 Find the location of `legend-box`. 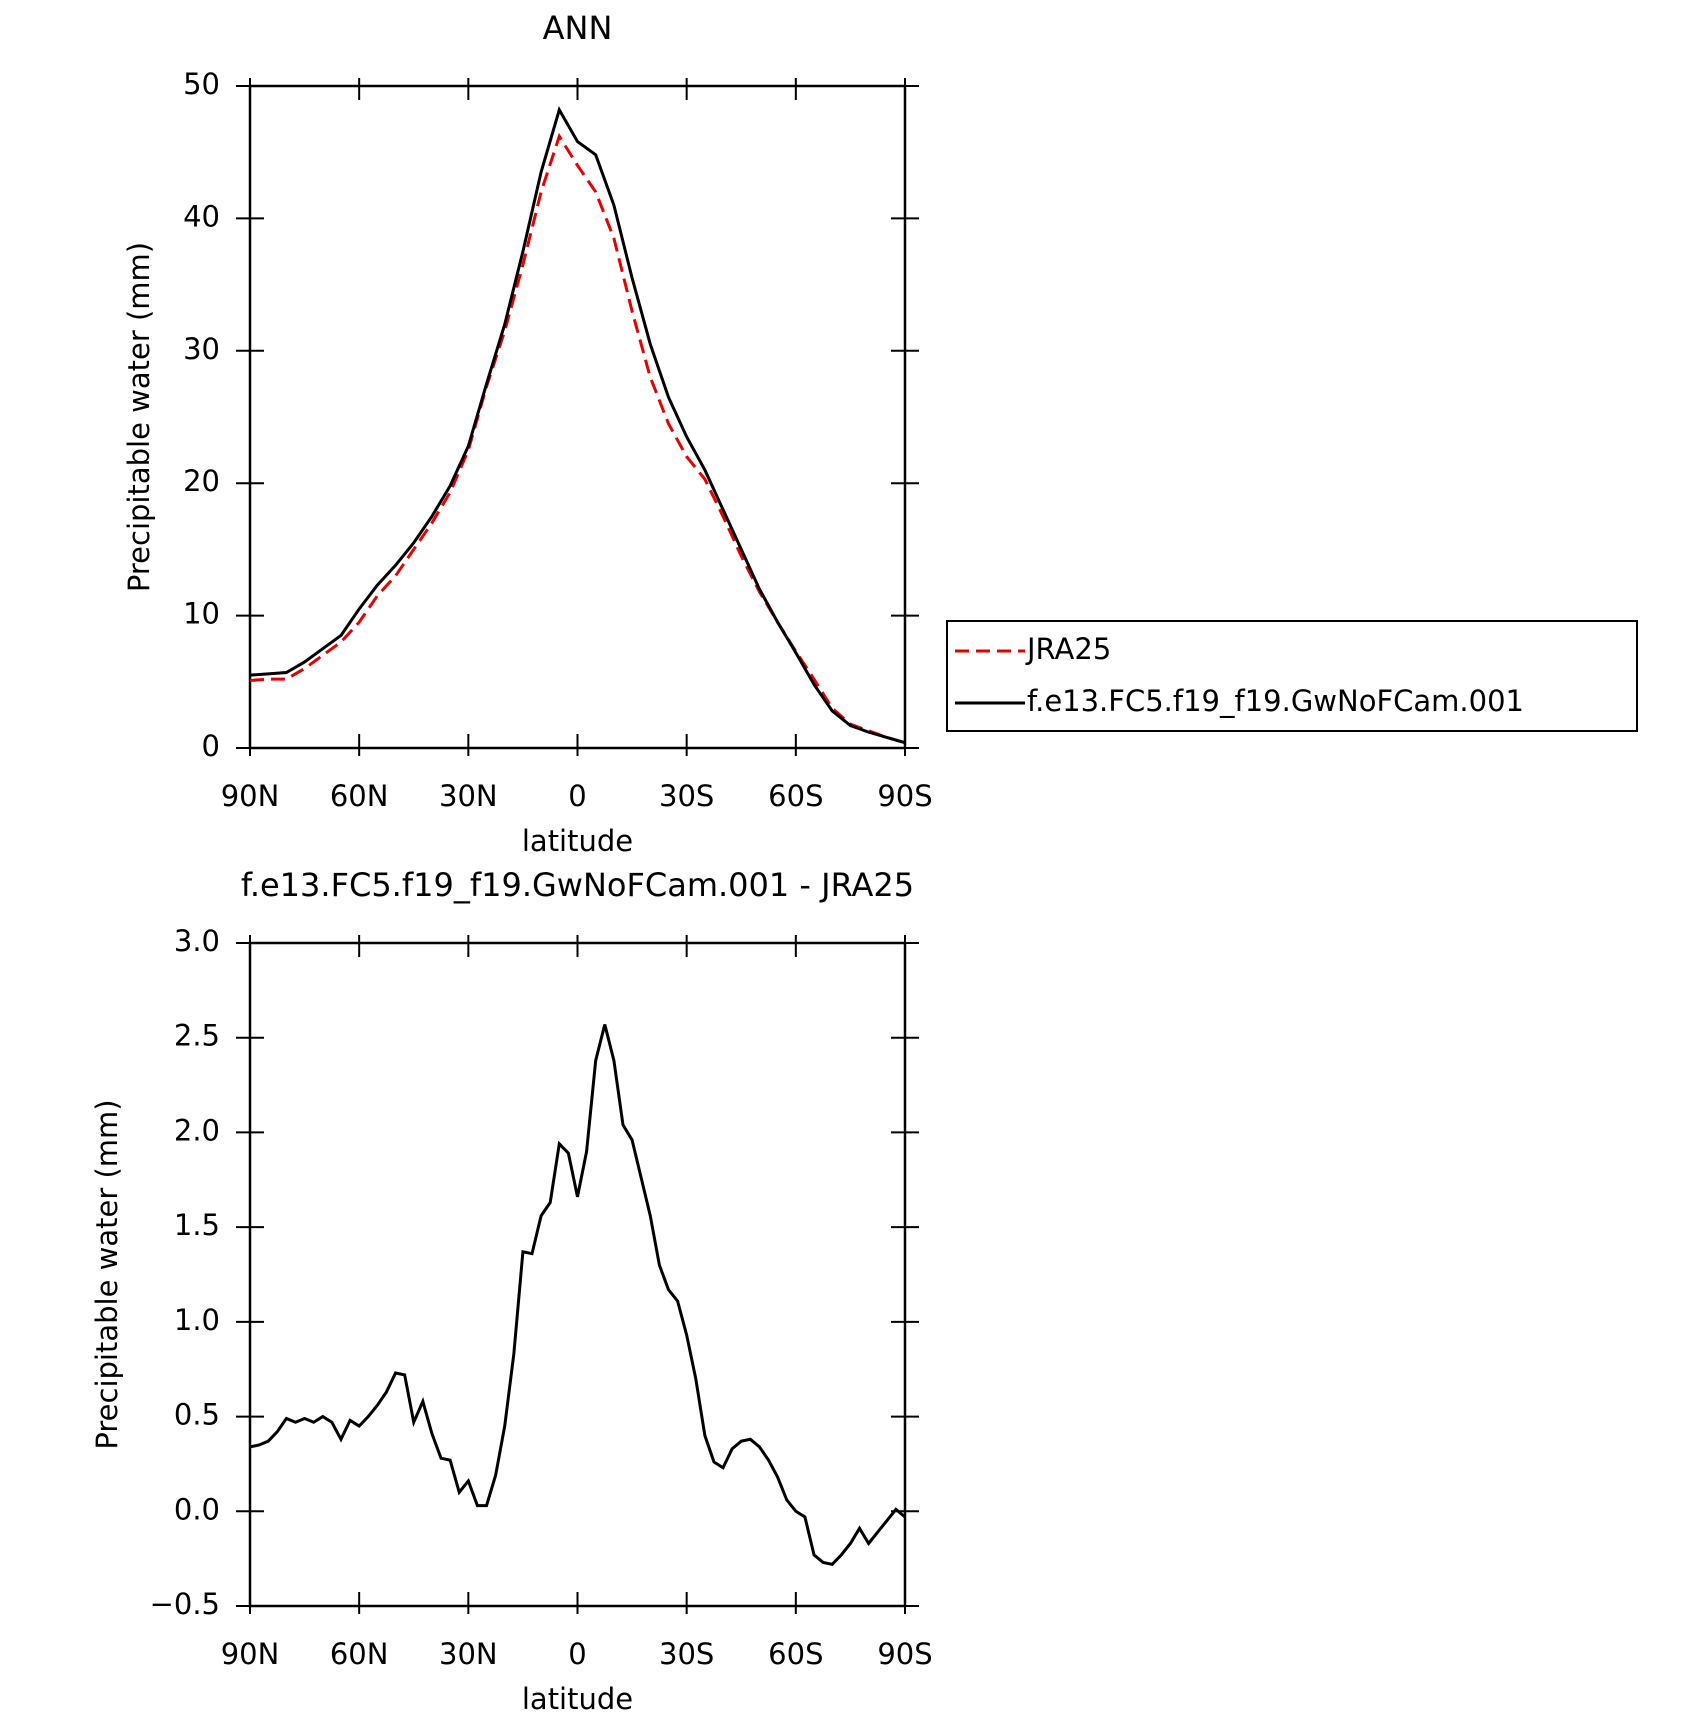

legend-box is located at coordinates (1292, 676).